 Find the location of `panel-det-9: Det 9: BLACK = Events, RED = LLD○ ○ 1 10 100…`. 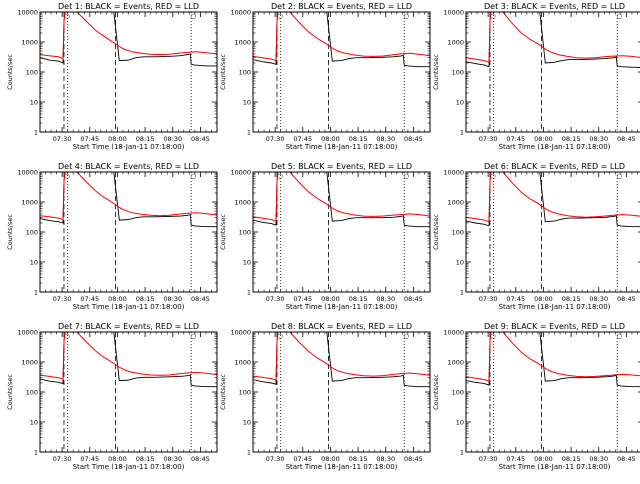

panel-det-9: Det 9: BLACK = Events, RED = LLD○ ○ 1 10 100… is located at coordinates (536, 396).